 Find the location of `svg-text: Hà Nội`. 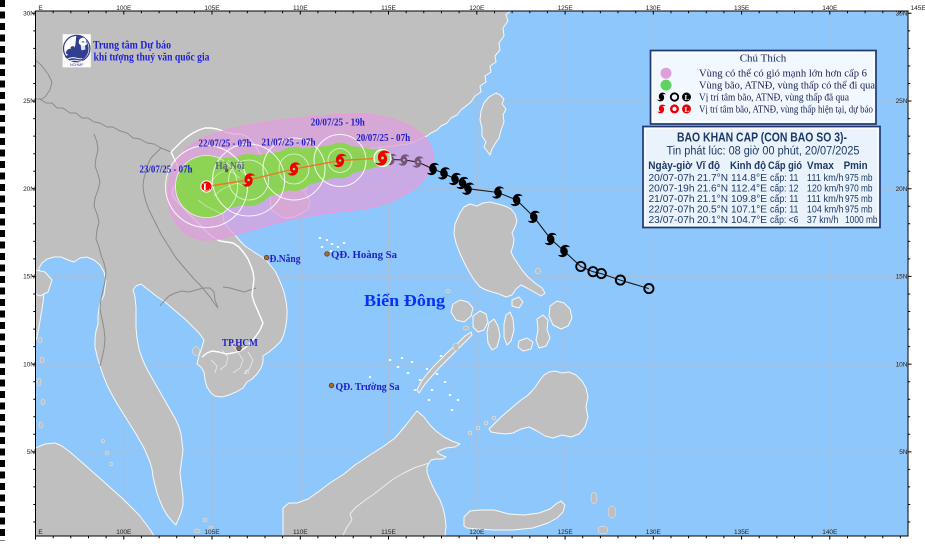

svg-text: Hà Nội is located at coordinates (229, 166).